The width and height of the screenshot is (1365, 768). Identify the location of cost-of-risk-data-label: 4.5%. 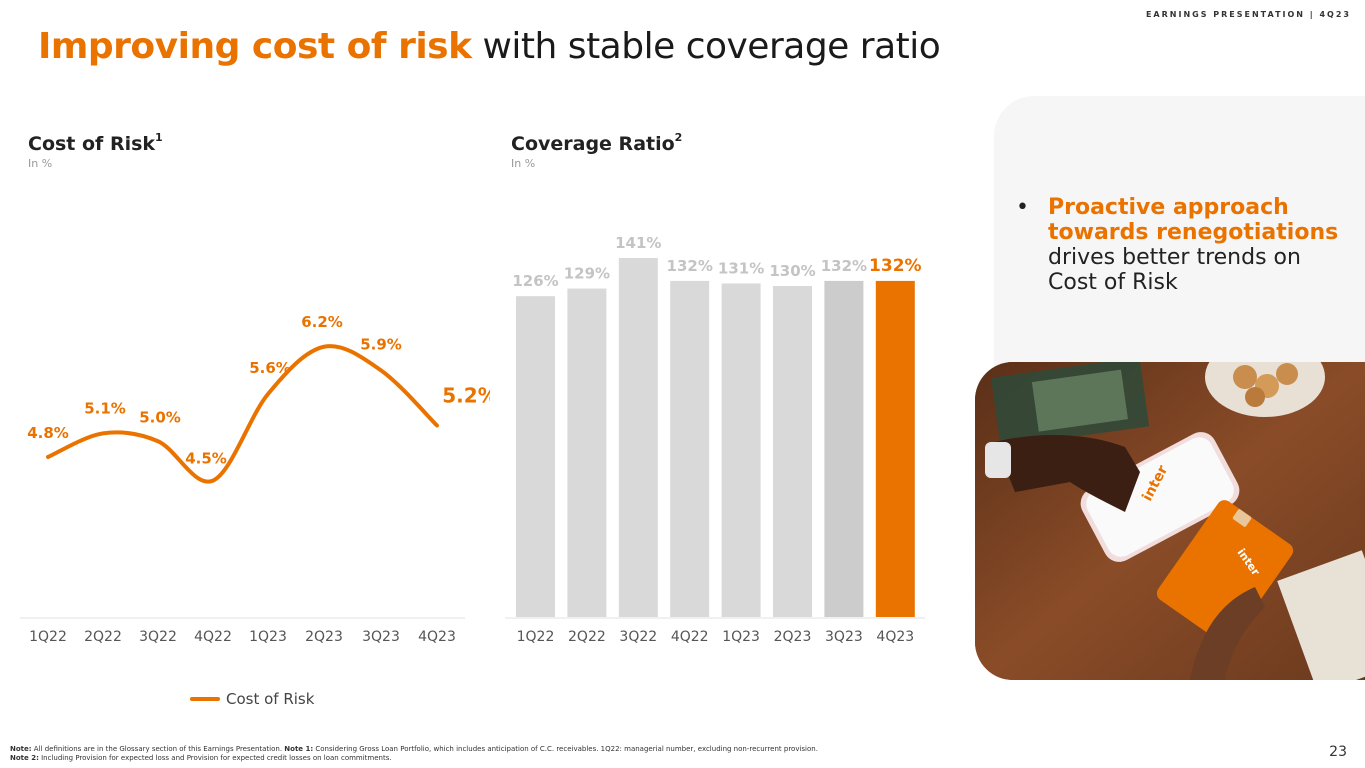
(206, 459).